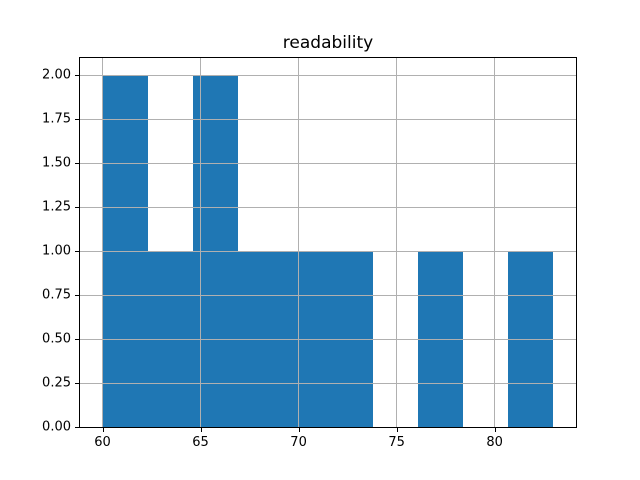  What do you see at coordinates (328, 43) in the screenshot?
I see `chart-title: readability` at bounding box center [328, 43].